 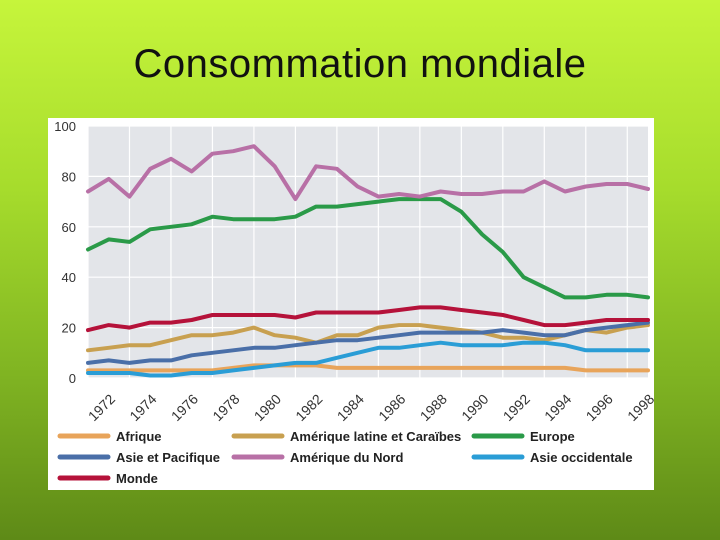 I want to click on x-tick-label: 1976, so click(x=184, y=407).